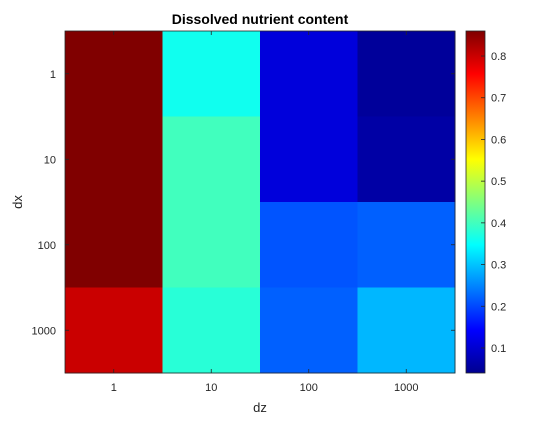  Describe the element at coordinates (498, 140) in the screenshot. I see `colorbar-tick-label: 0.6` at that location.